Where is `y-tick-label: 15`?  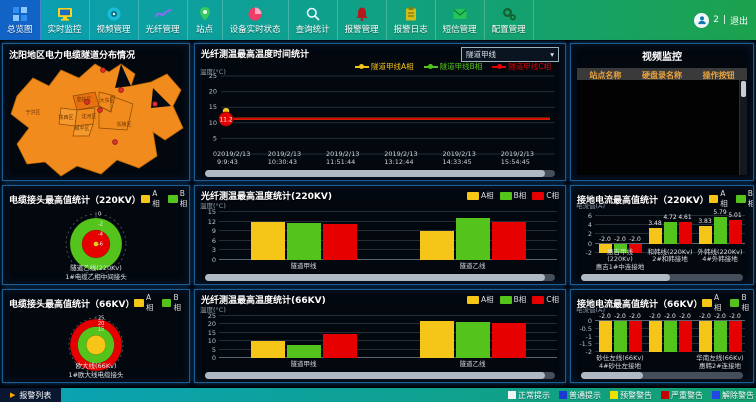 y-tick-label: 15 is located at coordinates (213, 107).